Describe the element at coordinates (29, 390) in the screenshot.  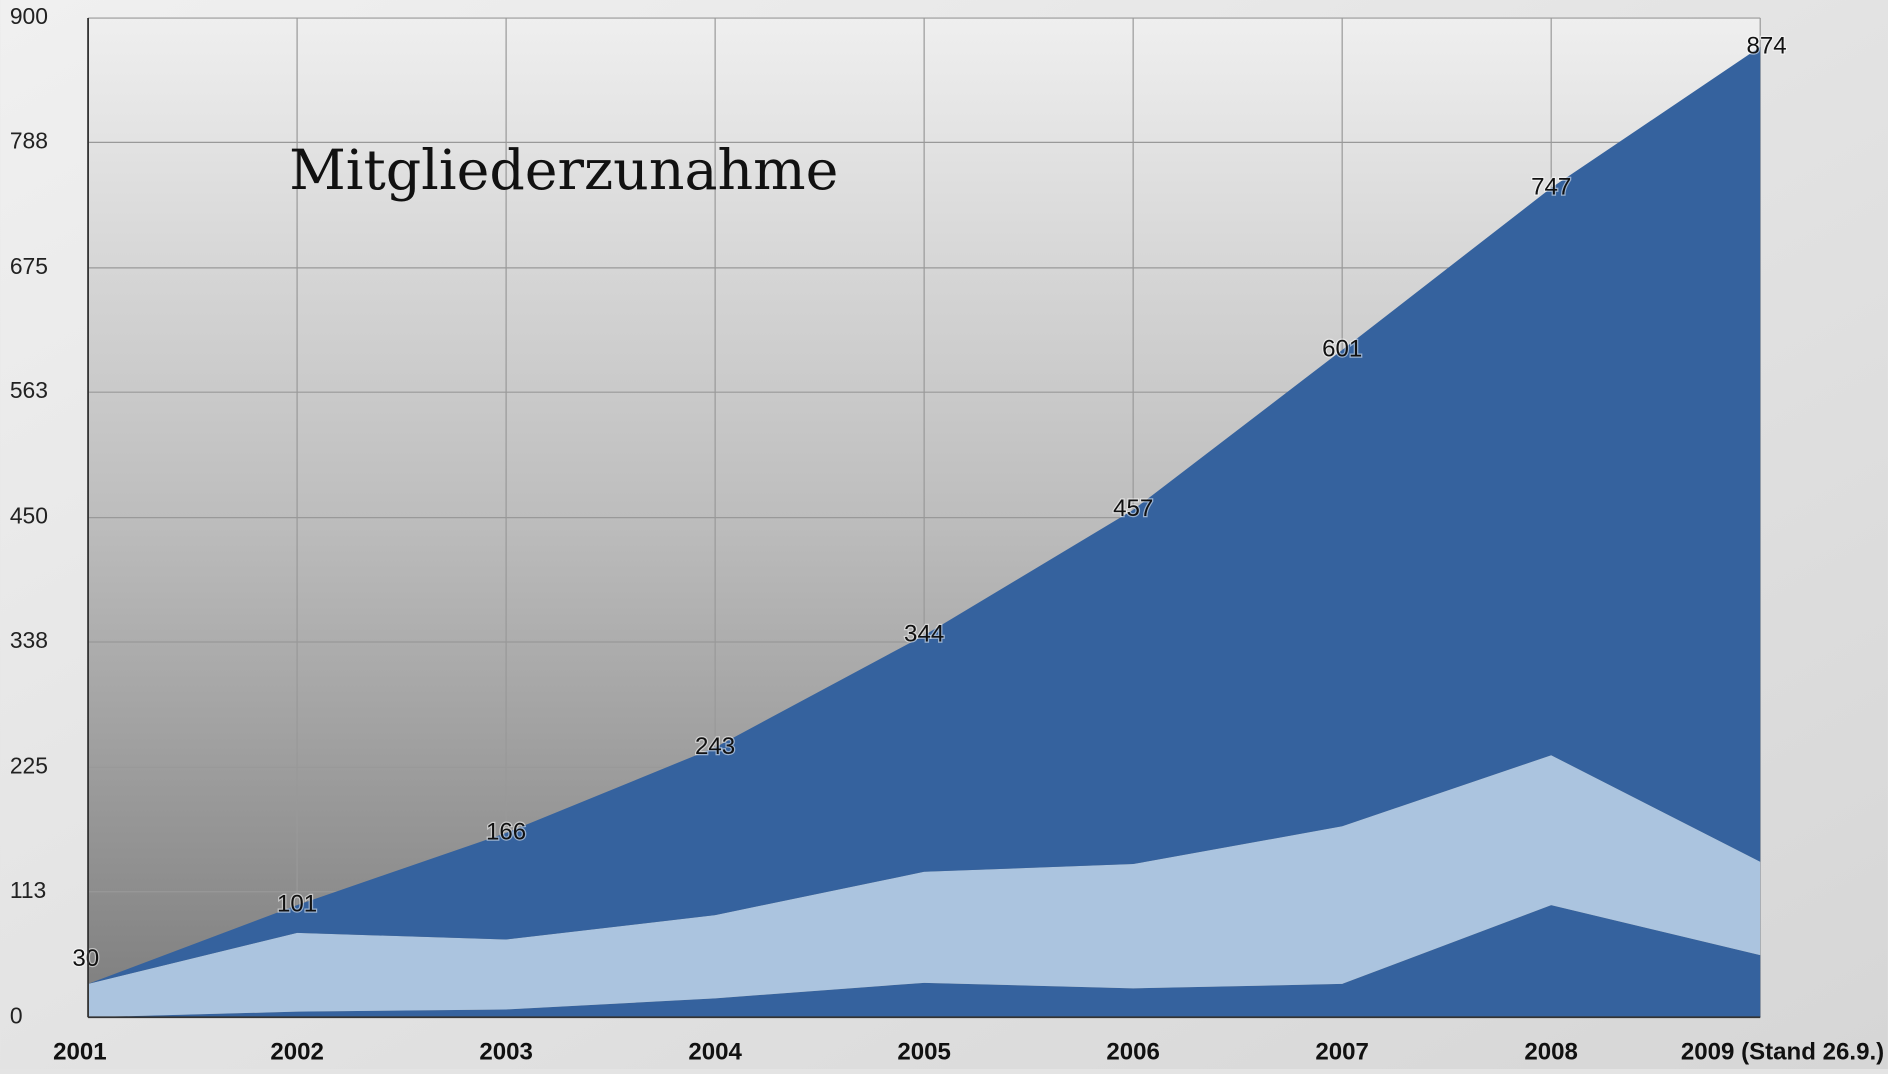
I see `y-tick-label: 563` at that location.